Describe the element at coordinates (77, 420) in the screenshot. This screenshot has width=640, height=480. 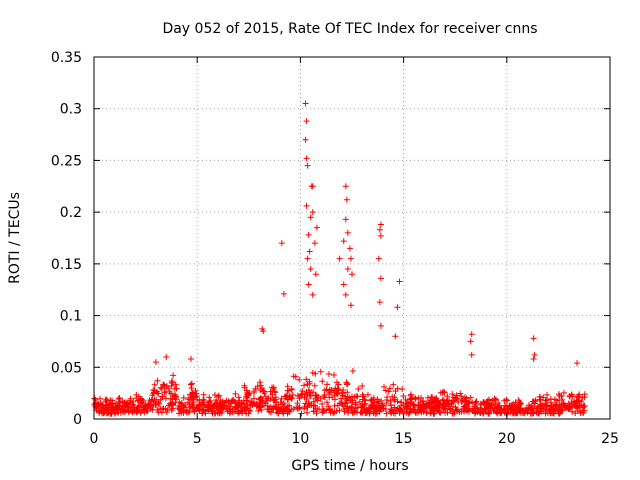
I see `y-tick-label: 0` at that location.